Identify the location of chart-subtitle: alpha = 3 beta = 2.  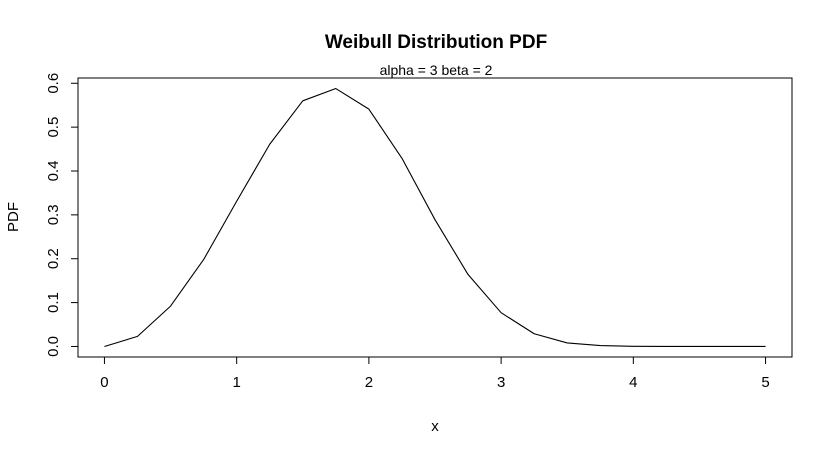
(436, 70).